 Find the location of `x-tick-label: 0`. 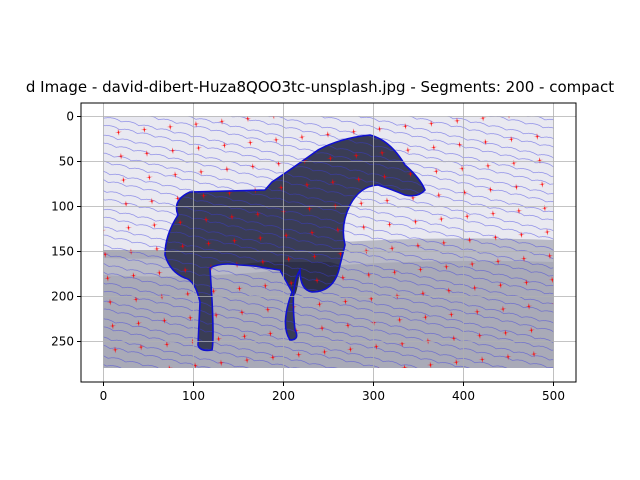

x-tick-label: 0 is located at coordinates (104, 396).